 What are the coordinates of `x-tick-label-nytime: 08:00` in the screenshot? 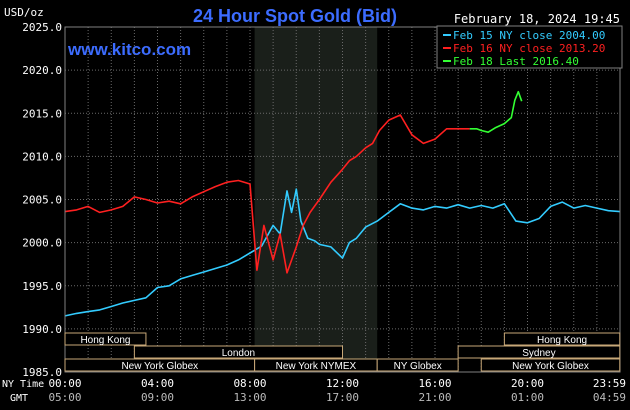 It's located at (249, 383).